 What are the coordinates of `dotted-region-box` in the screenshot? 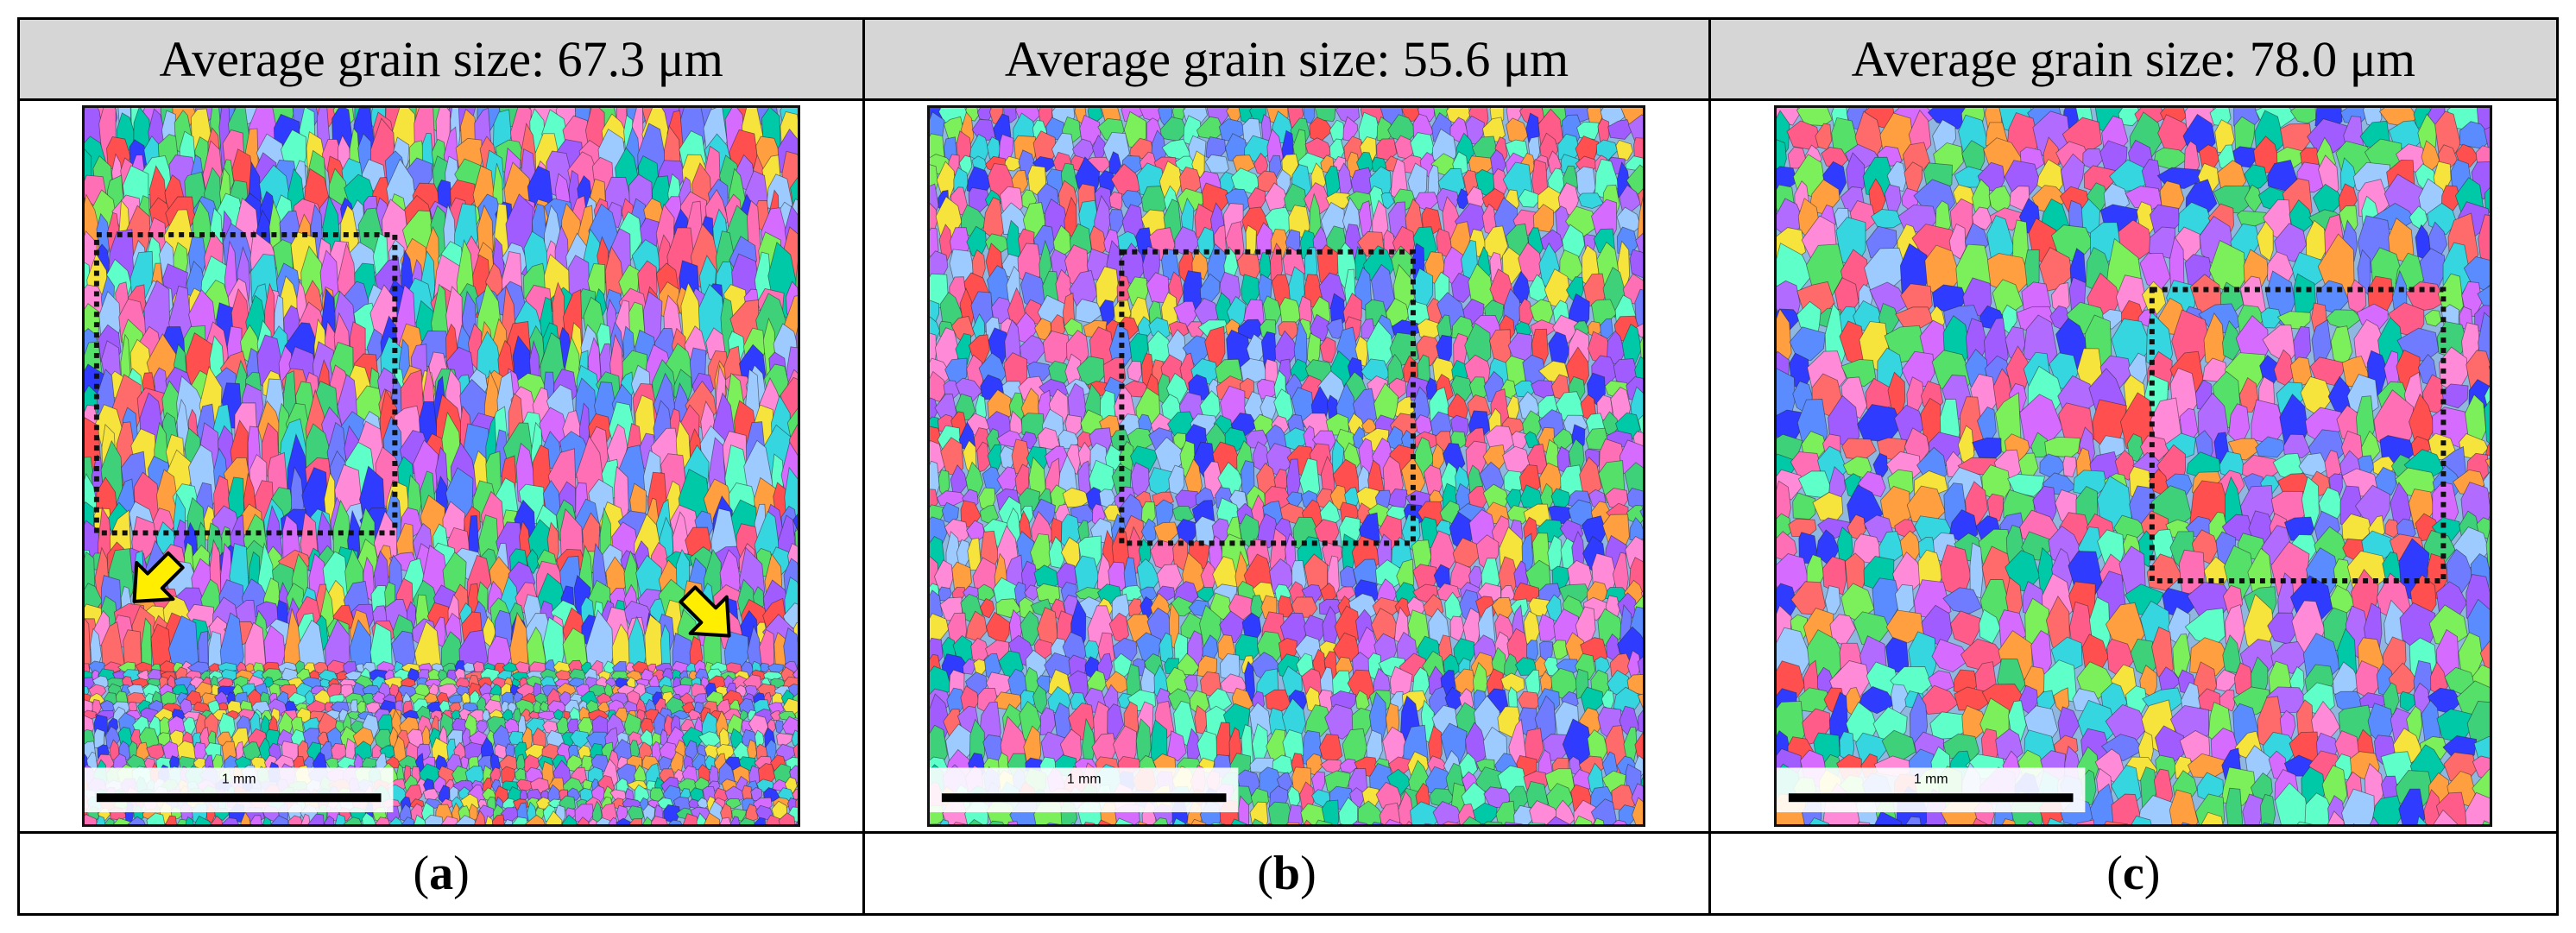 It's located at (2298, 436).